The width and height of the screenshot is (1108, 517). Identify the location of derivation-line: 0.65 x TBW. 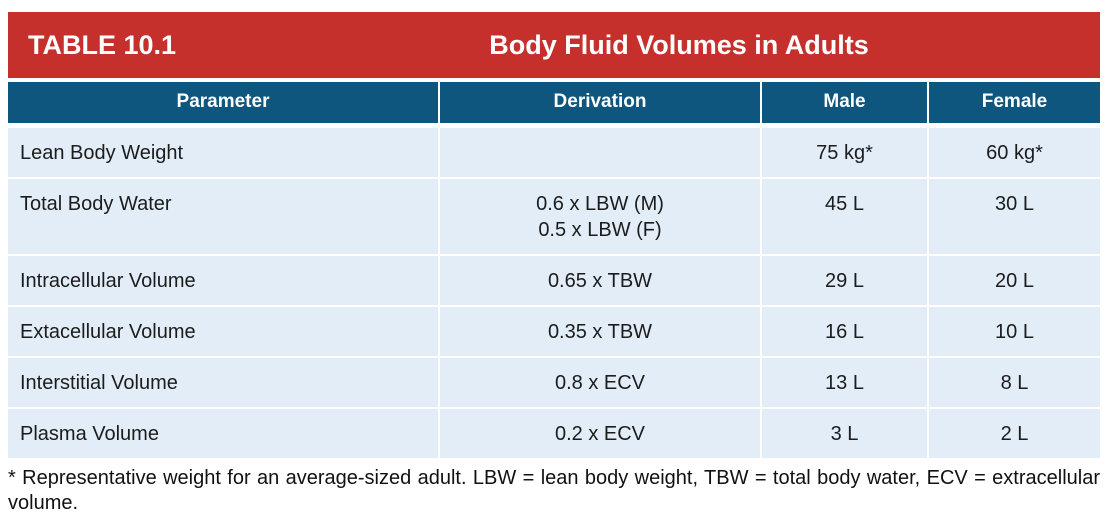
(600, 281).